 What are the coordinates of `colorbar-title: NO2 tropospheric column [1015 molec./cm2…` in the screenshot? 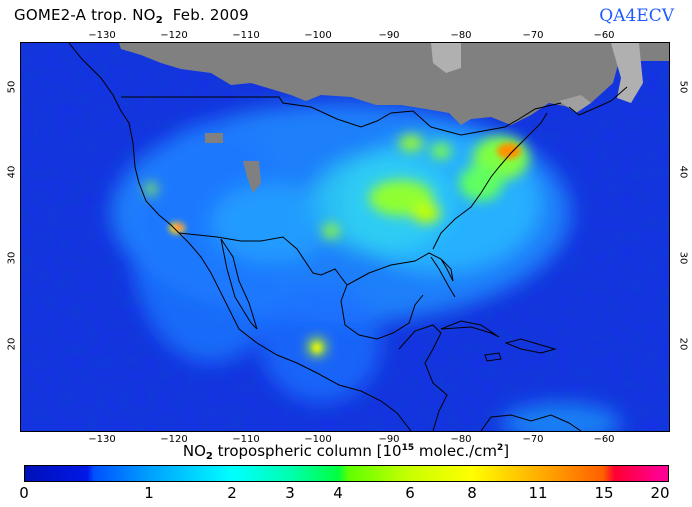 It's located at (346, 452).